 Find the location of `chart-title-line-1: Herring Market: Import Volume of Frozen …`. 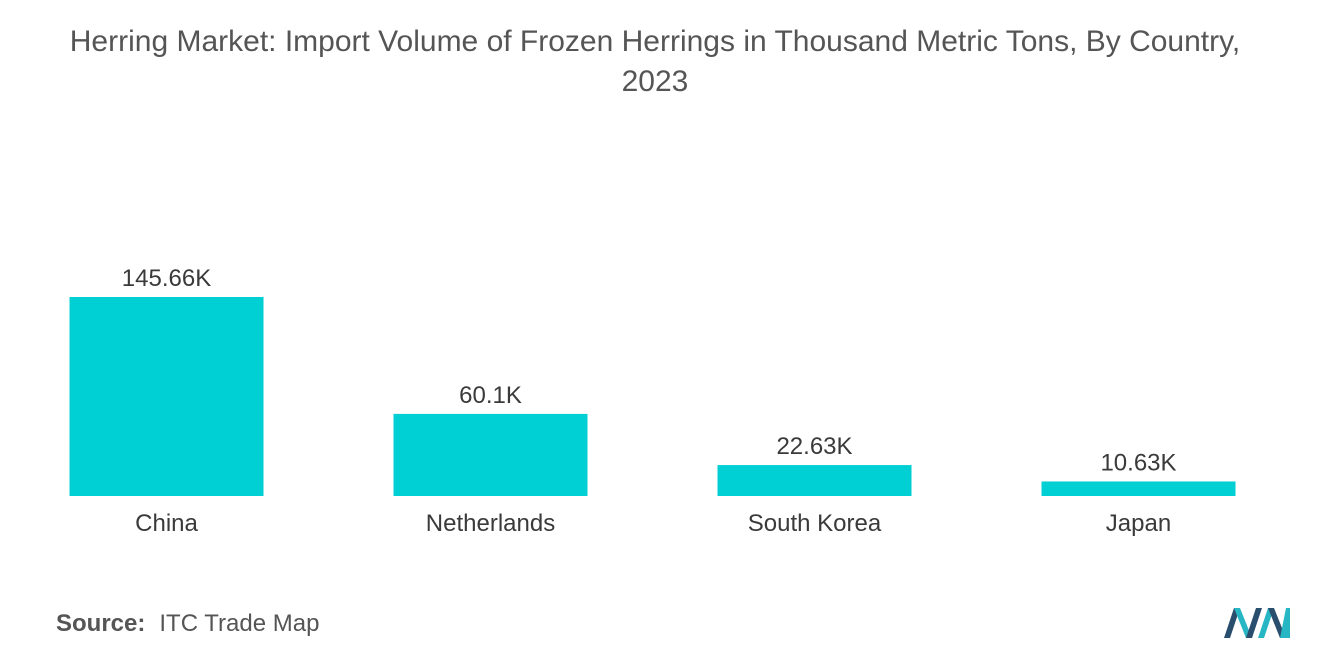

chart-title-line-1: Herring Market: Import Volume of Frozen … is located at coordinates (655, 41).